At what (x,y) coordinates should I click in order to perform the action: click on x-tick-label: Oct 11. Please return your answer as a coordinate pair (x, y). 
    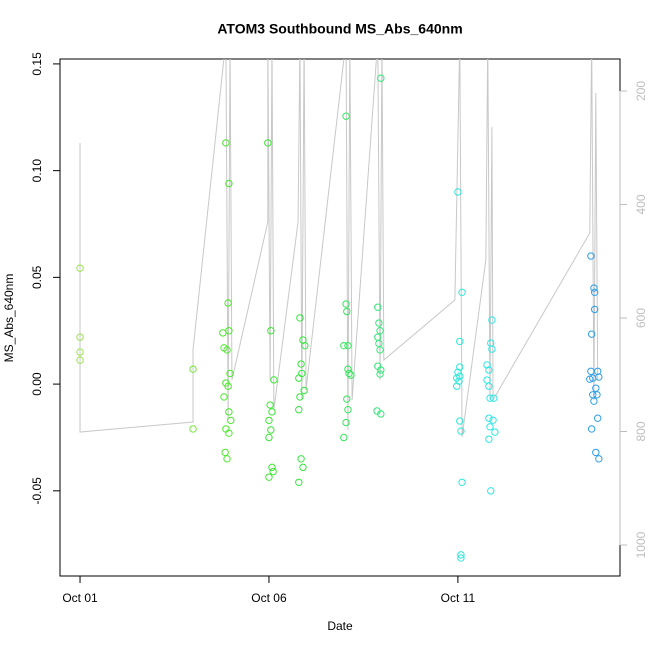
    Looking at the image, I should click on (458, 598).